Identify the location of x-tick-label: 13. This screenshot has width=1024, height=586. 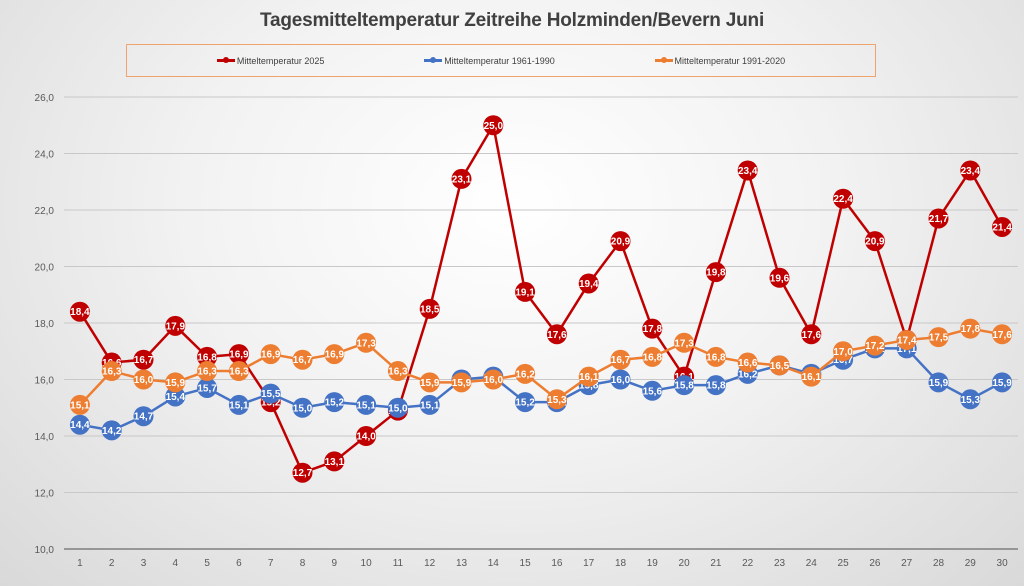
(462, 563).